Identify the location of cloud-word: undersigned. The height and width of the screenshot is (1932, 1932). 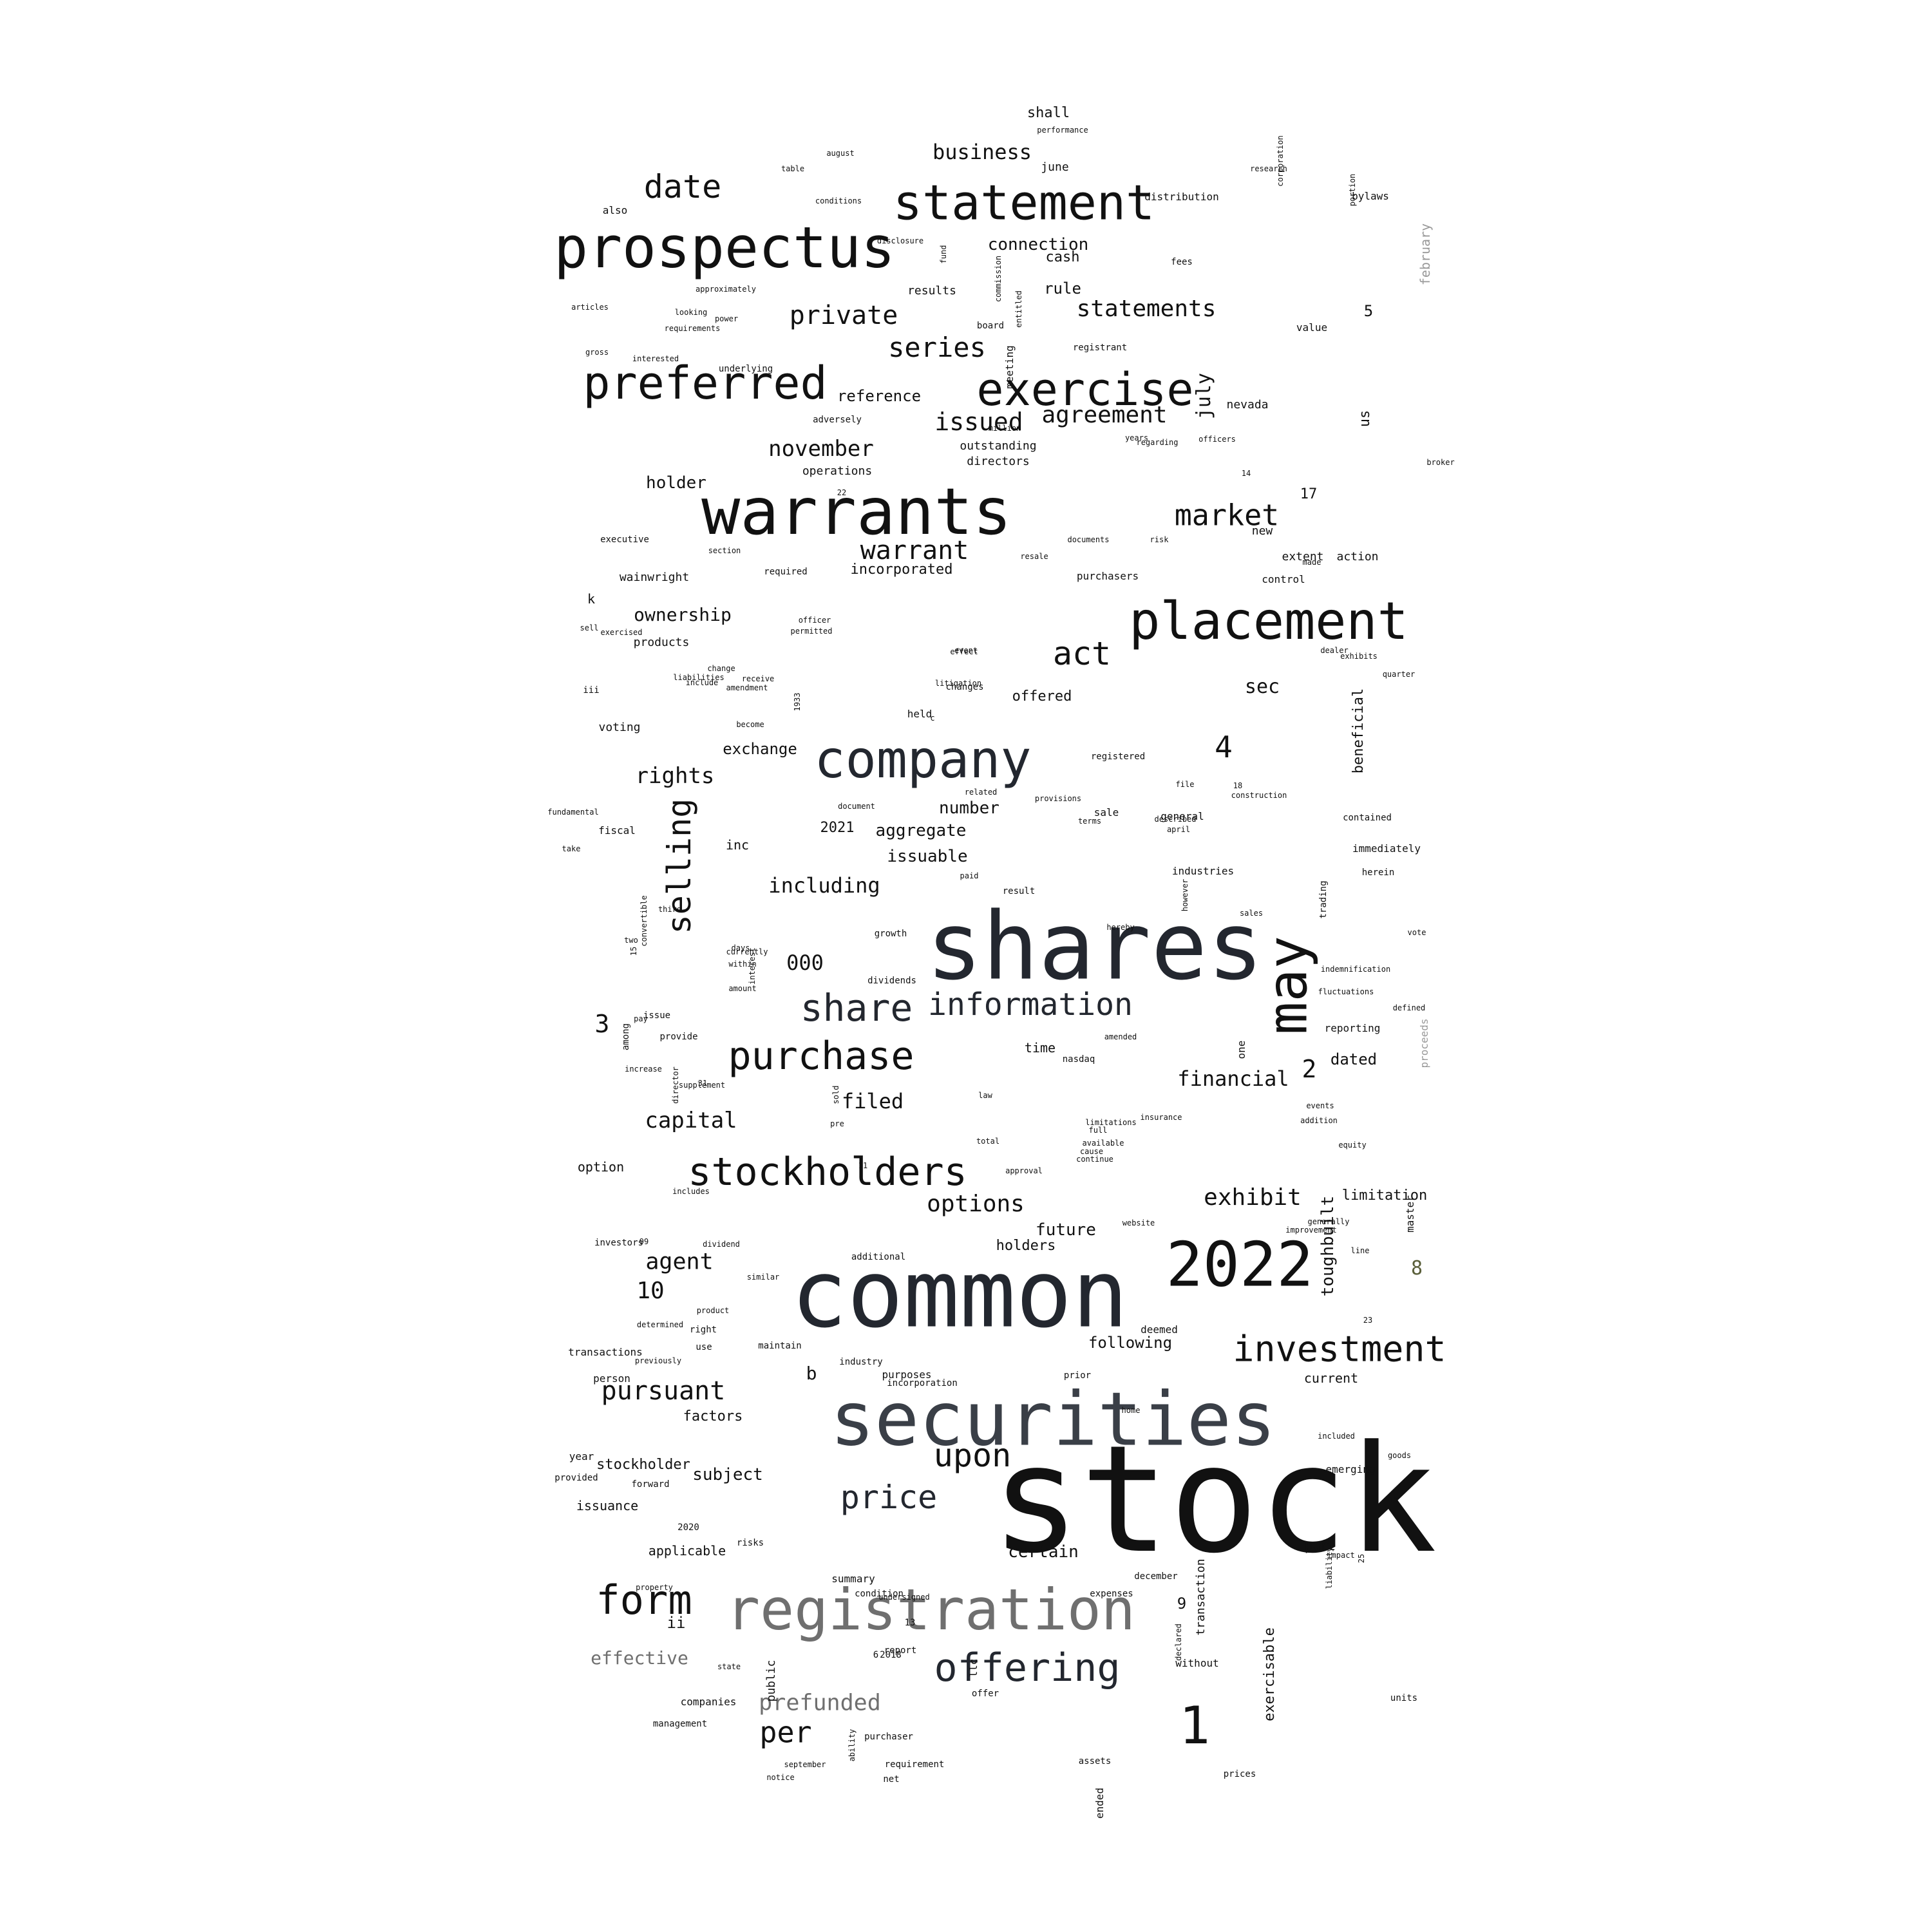
(904, 1597).